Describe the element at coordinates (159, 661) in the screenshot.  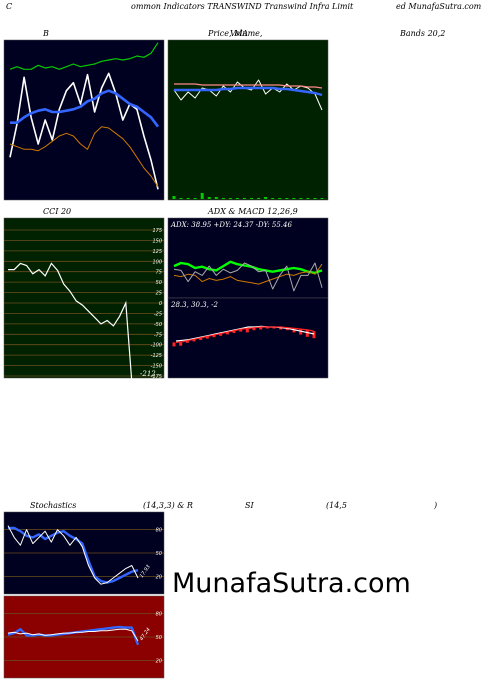
I see `rsi-tick-label: 20` at that location.